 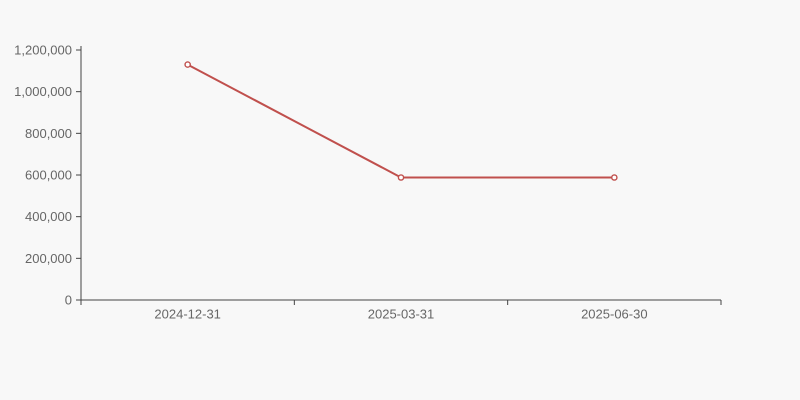 I want to click on y-tick-label: 200,000, so click(x=48, y=258).